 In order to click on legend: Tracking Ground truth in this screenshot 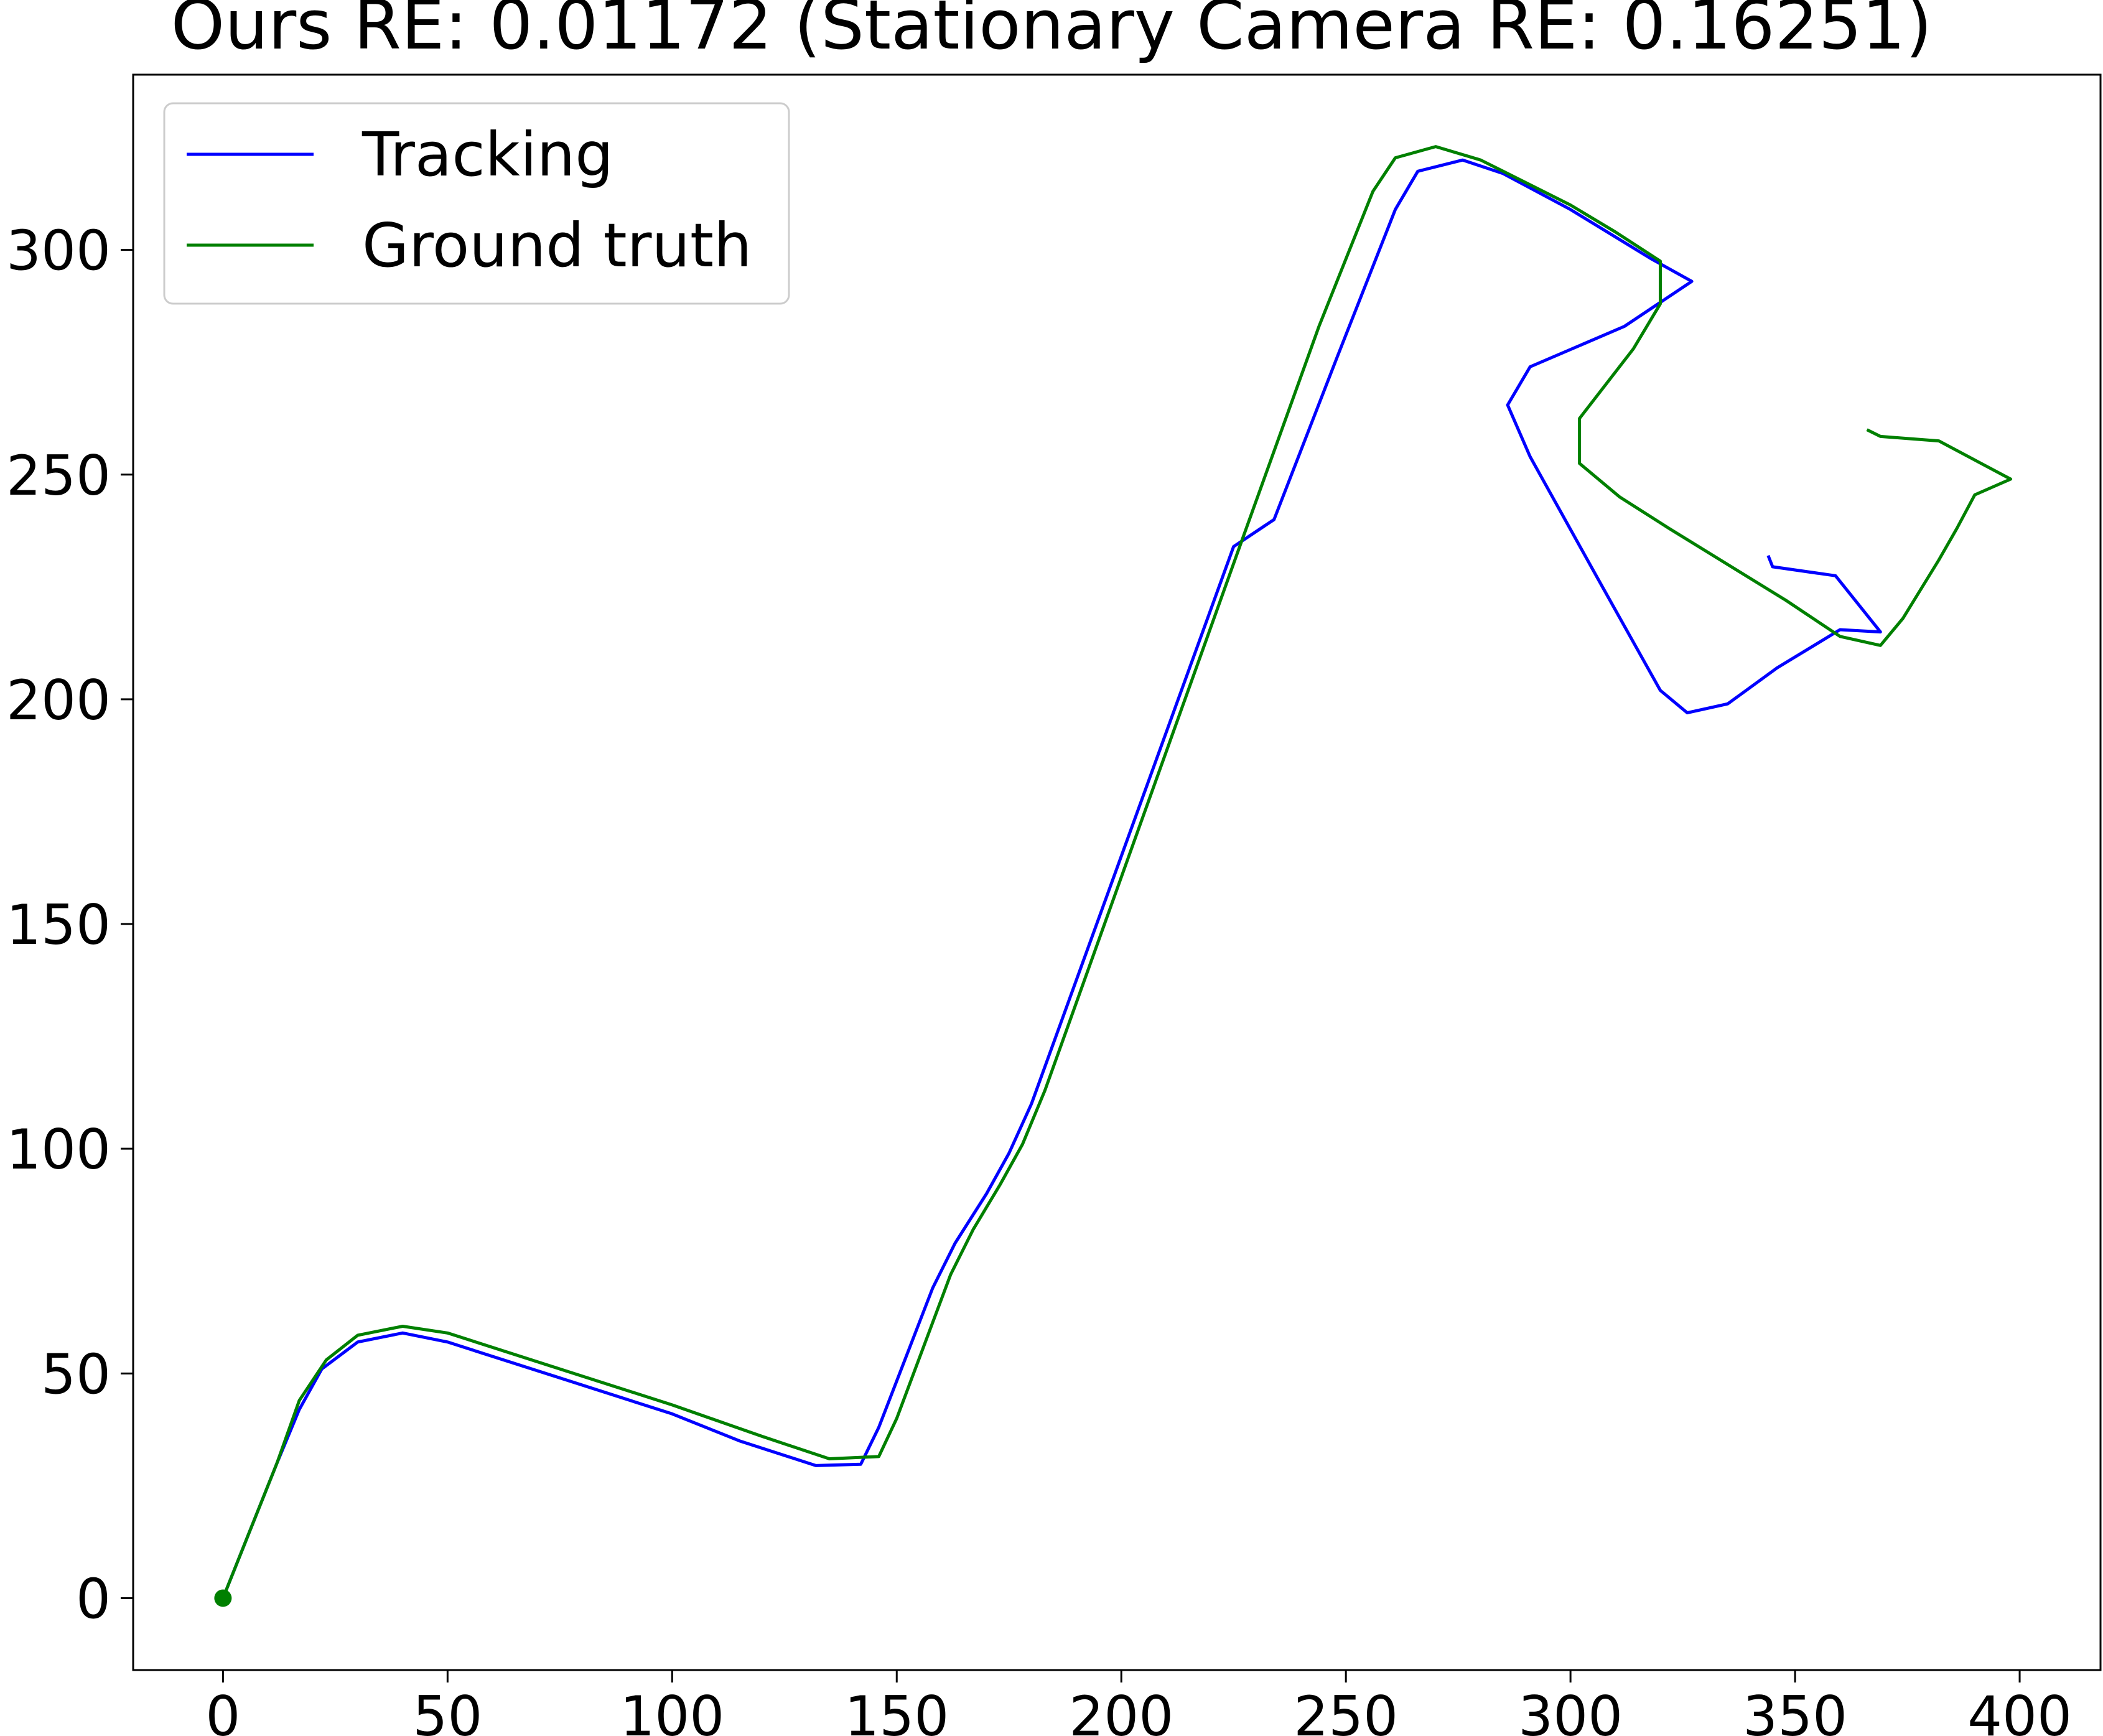, I will do `click(477, 203)`.